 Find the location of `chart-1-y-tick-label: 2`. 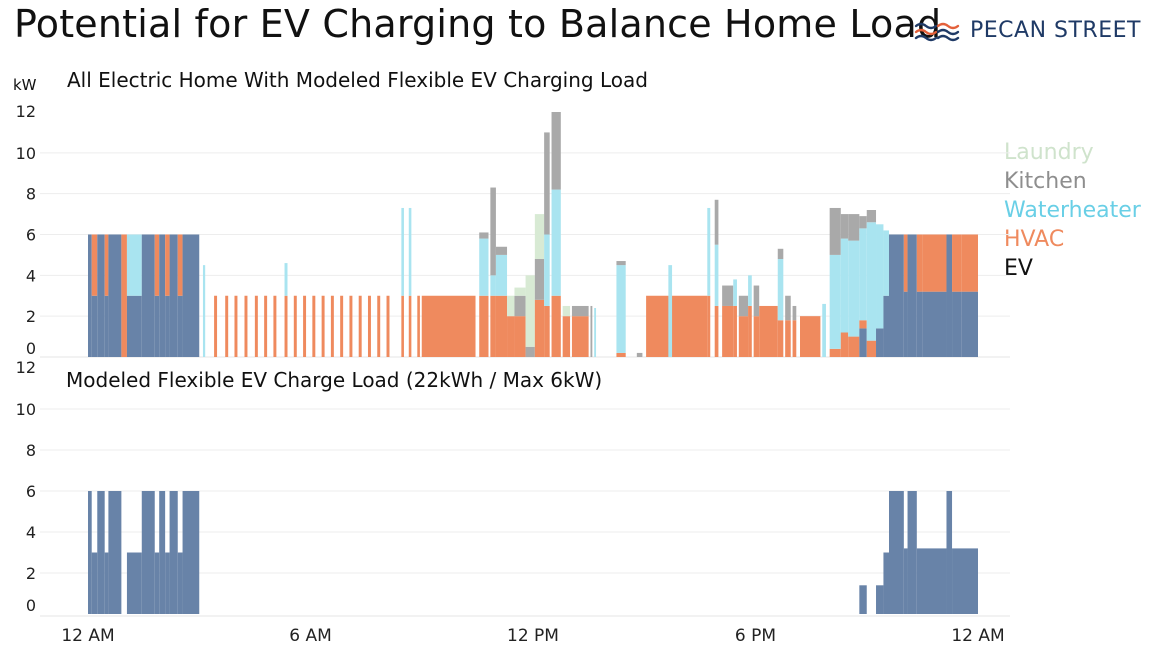

chart-1-y-tick-label: 2 is located at coordinates (31, 316).